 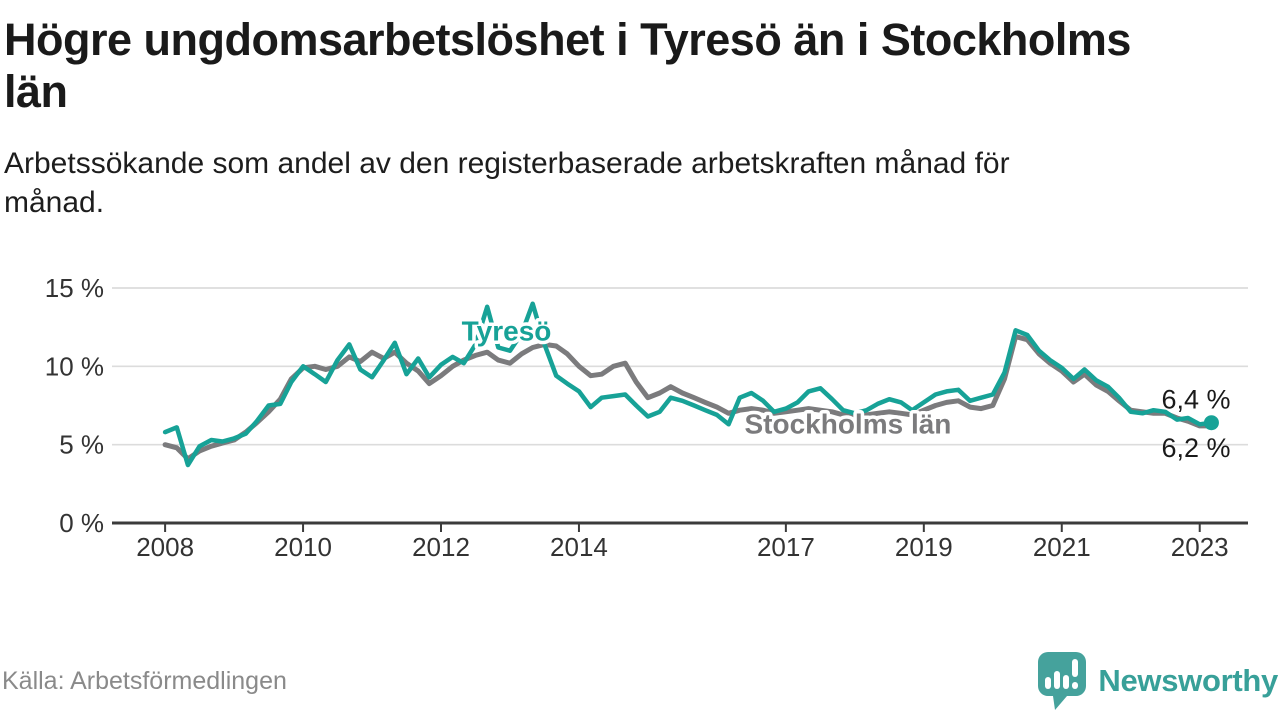 What do you see at coordinates (1195, 448) in the screenshot?
I see `end-value-label-stockholms-l-n: 6,2 %` at bounding box center [1195, 448].